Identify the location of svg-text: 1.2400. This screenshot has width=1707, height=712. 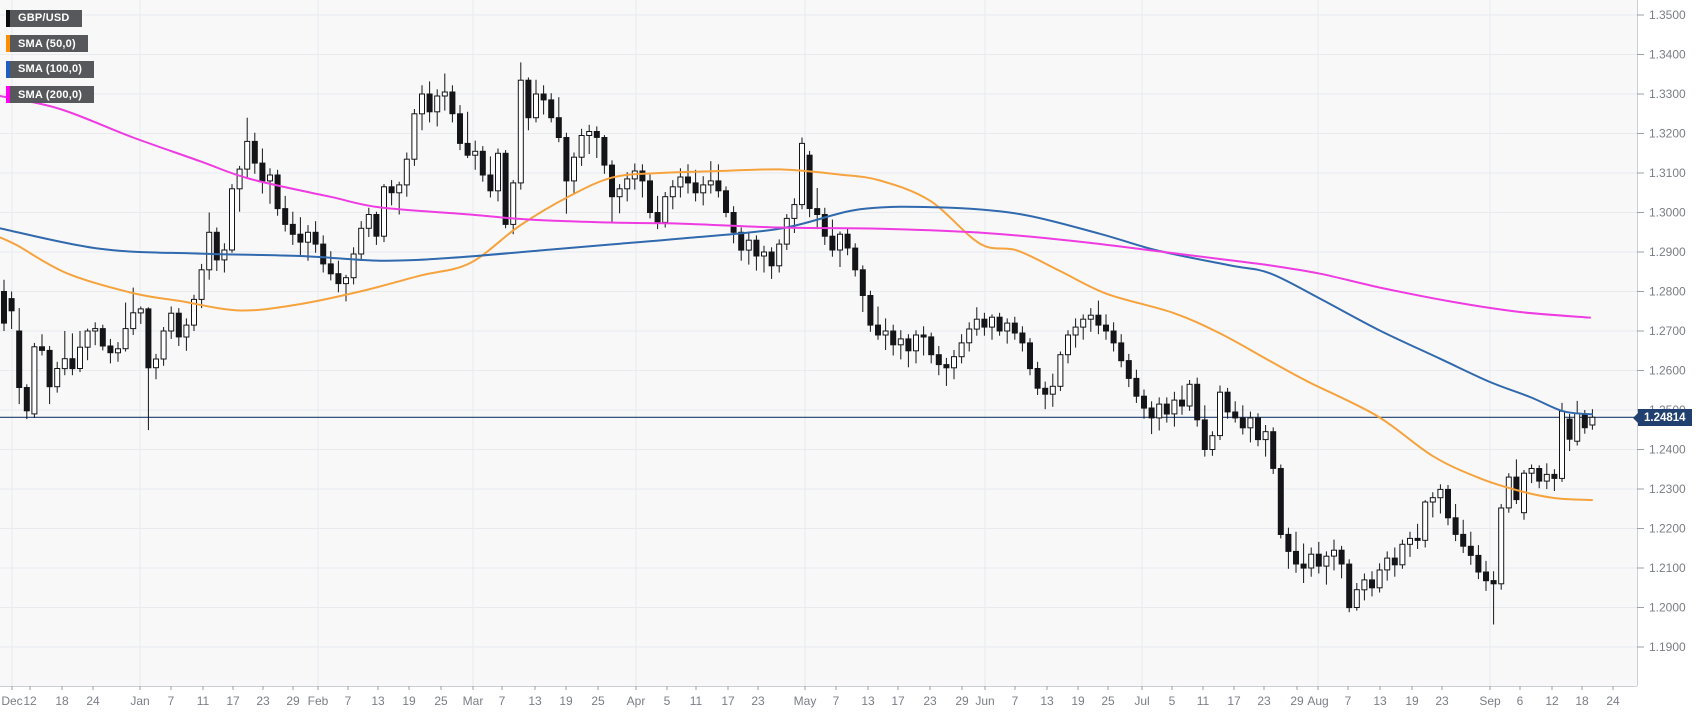
(1667, 450).